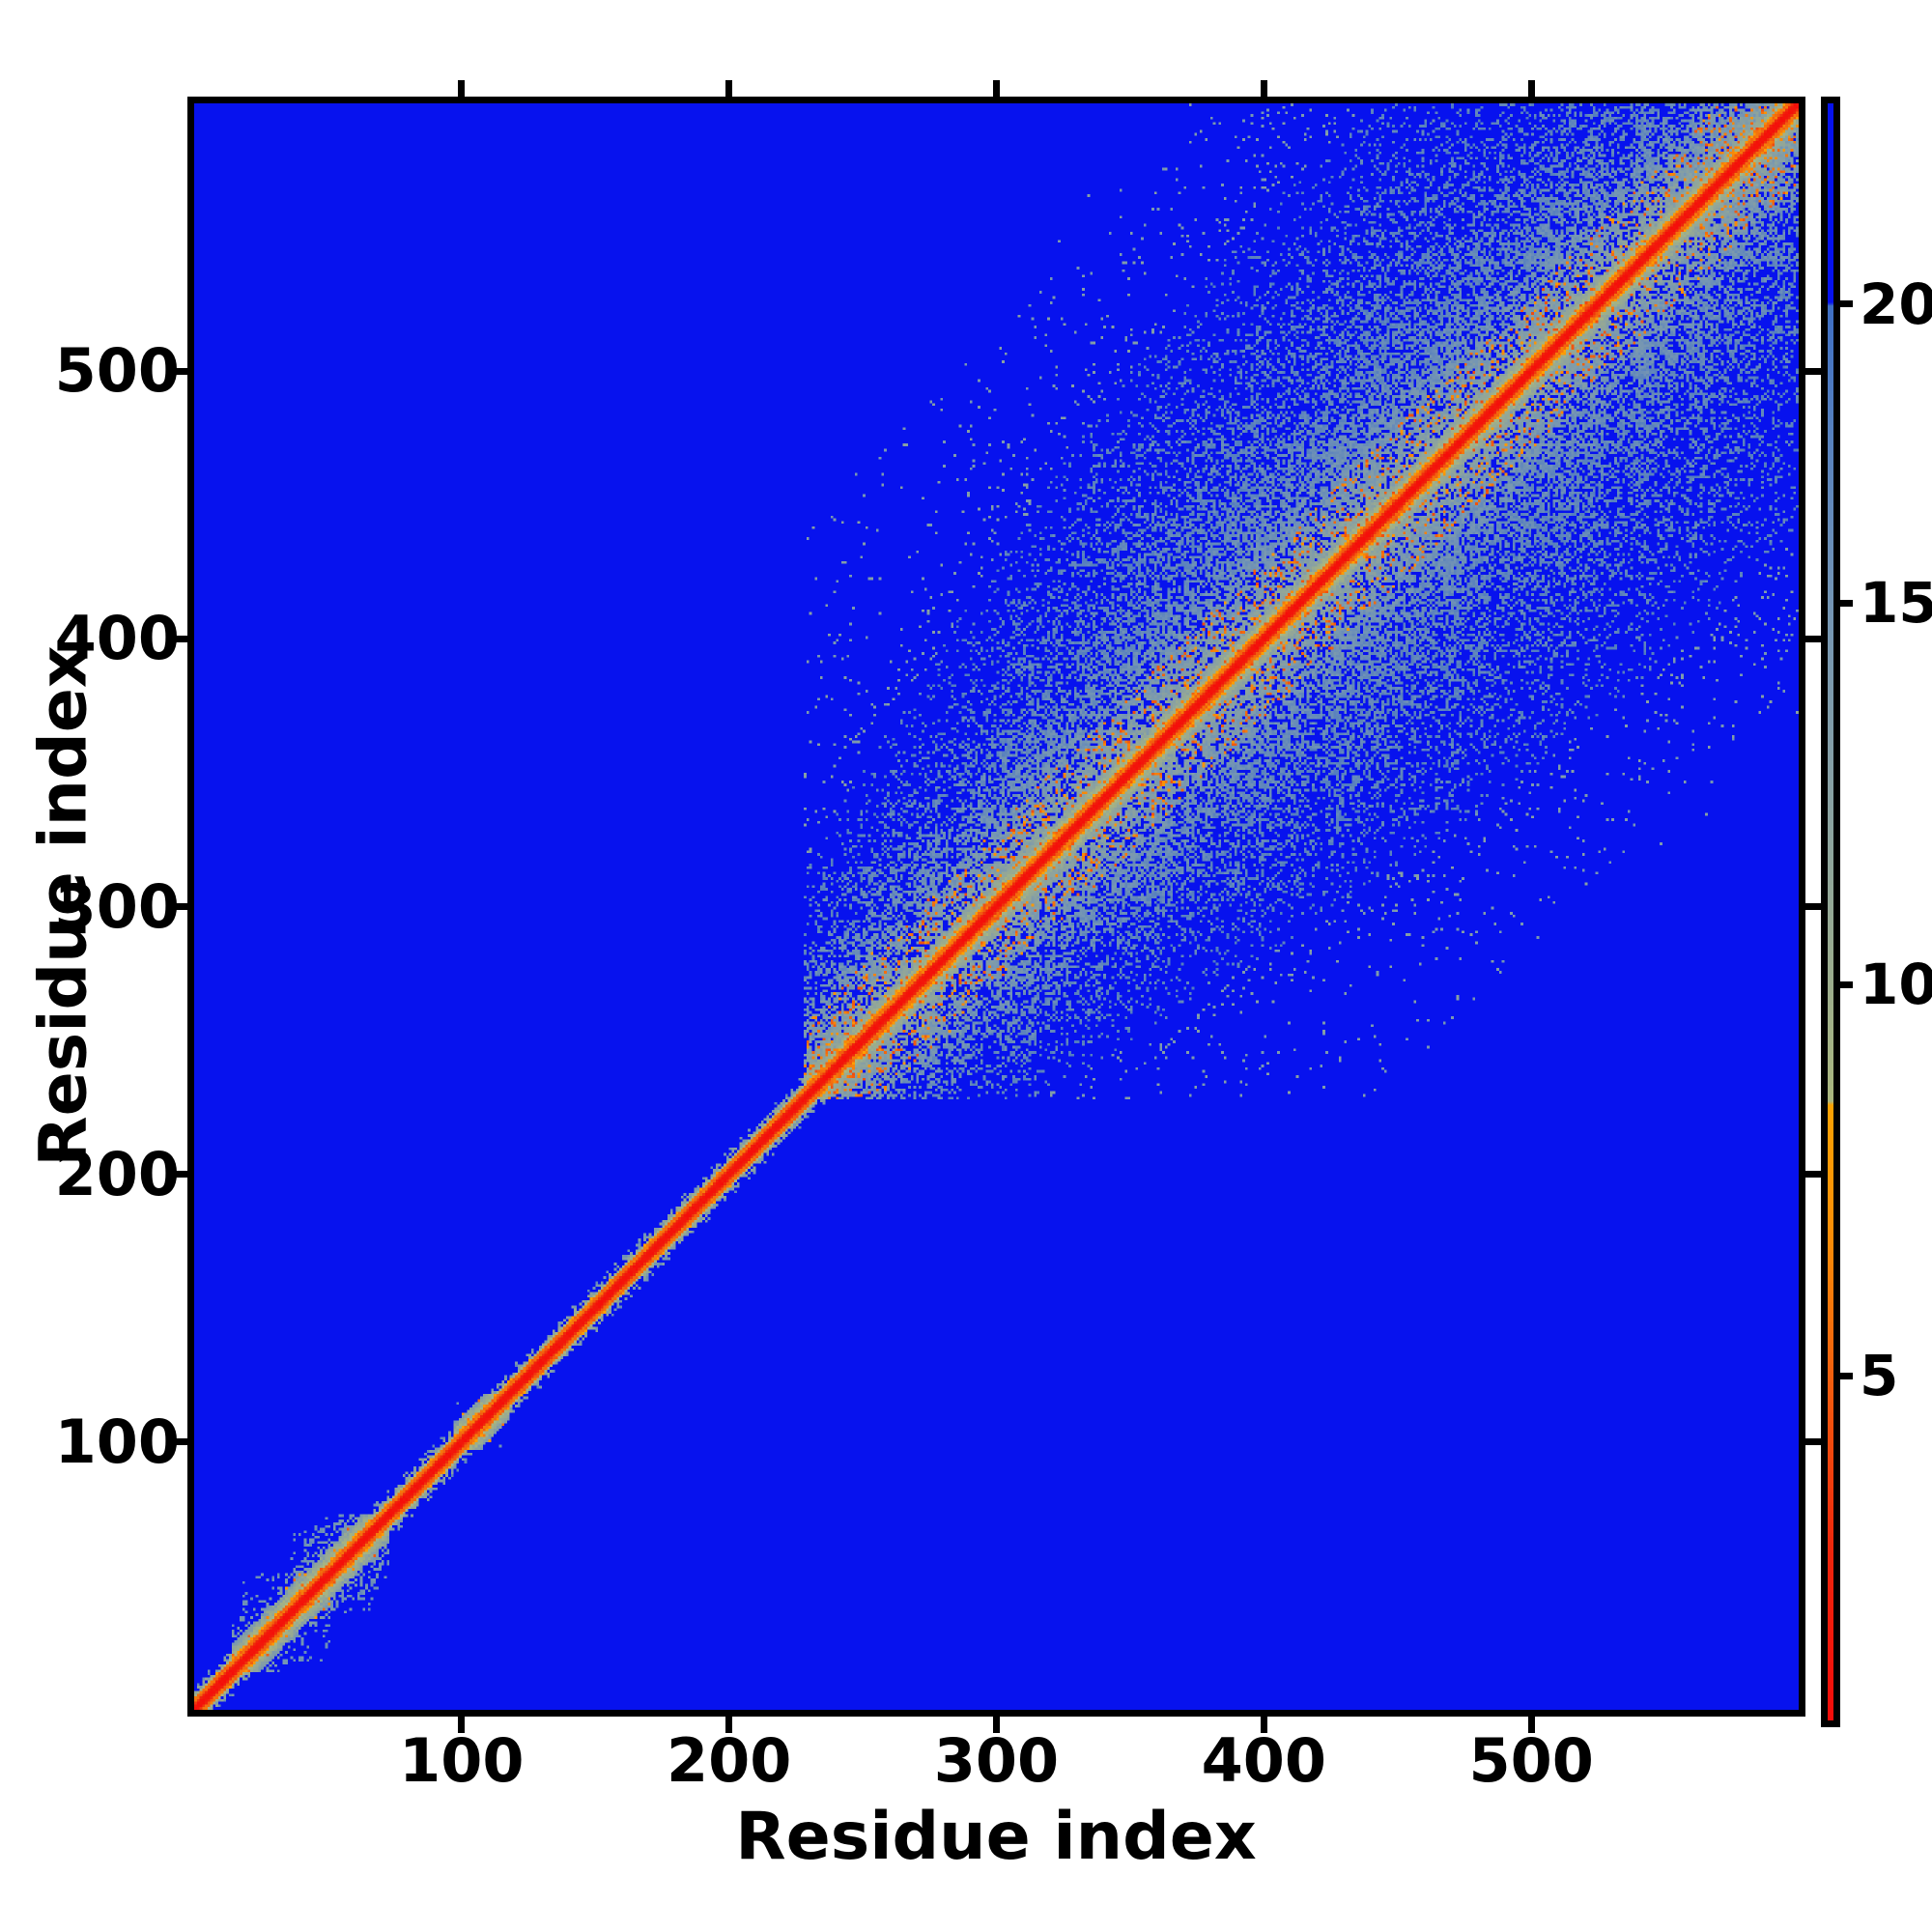 The height and width of the screenshot is (1932, 1932). Describe the element at coordinates (1896, 303) in the screenshot. I see `colorbar-tick-label: 20` at that location.